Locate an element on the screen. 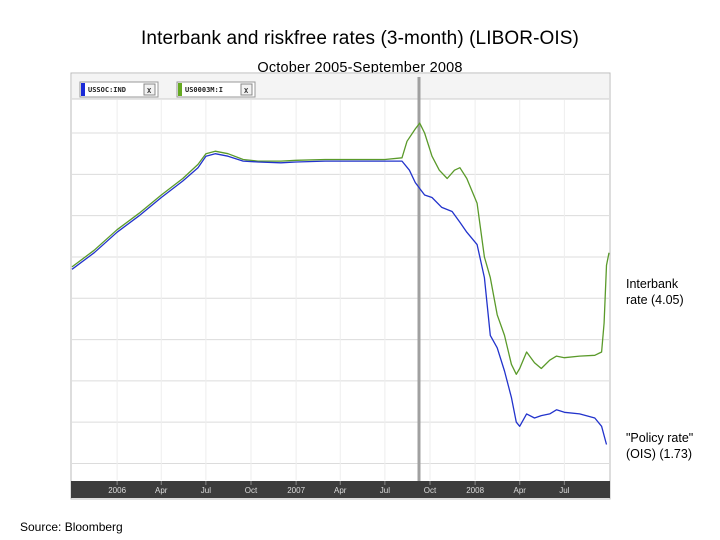 The width and height of the screenshot is (720, 540). interbank-annotation-line-1: Interbank is located at coordinates (652, 284).